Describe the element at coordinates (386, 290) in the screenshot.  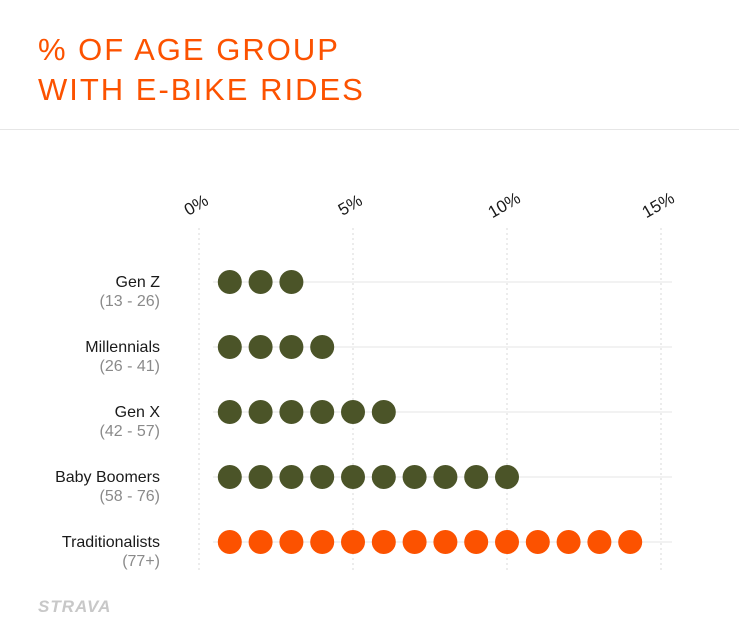
I see `row-gen-z: Gen Z (13 - 26)` at that location.